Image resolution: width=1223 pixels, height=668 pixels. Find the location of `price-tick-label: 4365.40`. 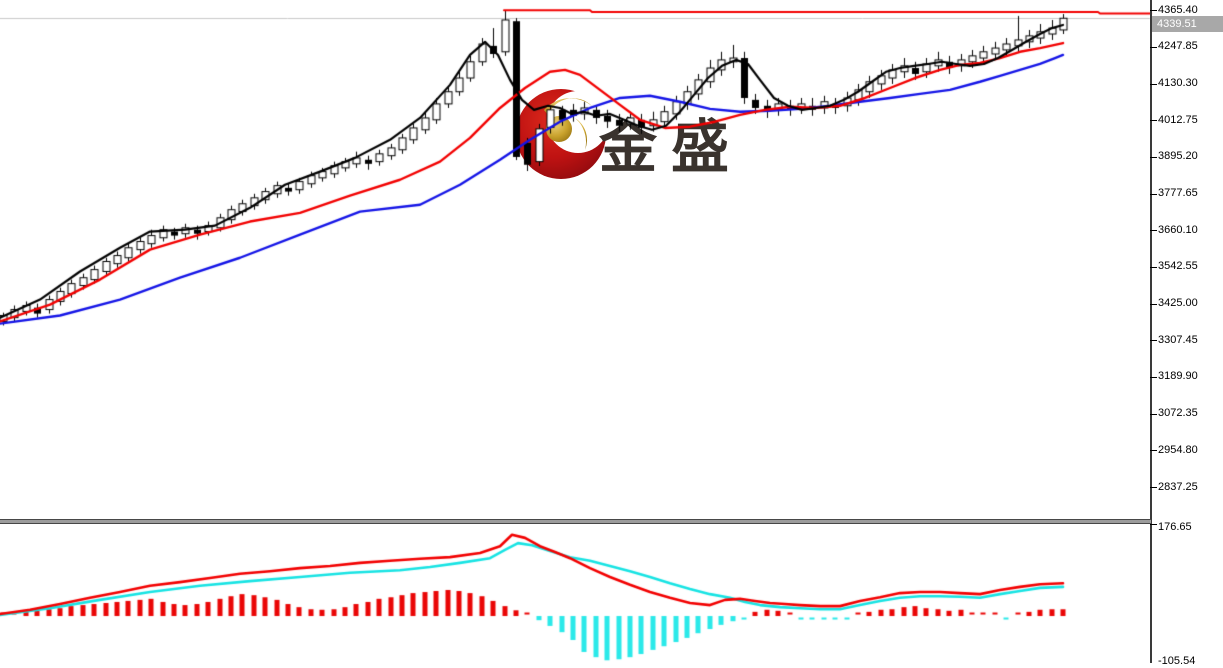

price-tick-label: 4365.40 is located at coordinates (1178, 9).